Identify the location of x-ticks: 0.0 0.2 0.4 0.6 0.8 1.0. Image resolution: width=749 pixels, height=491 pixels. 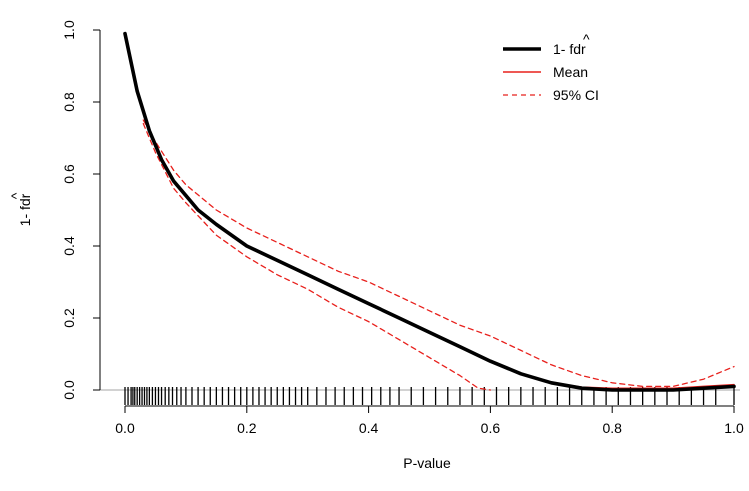
(429, 421).